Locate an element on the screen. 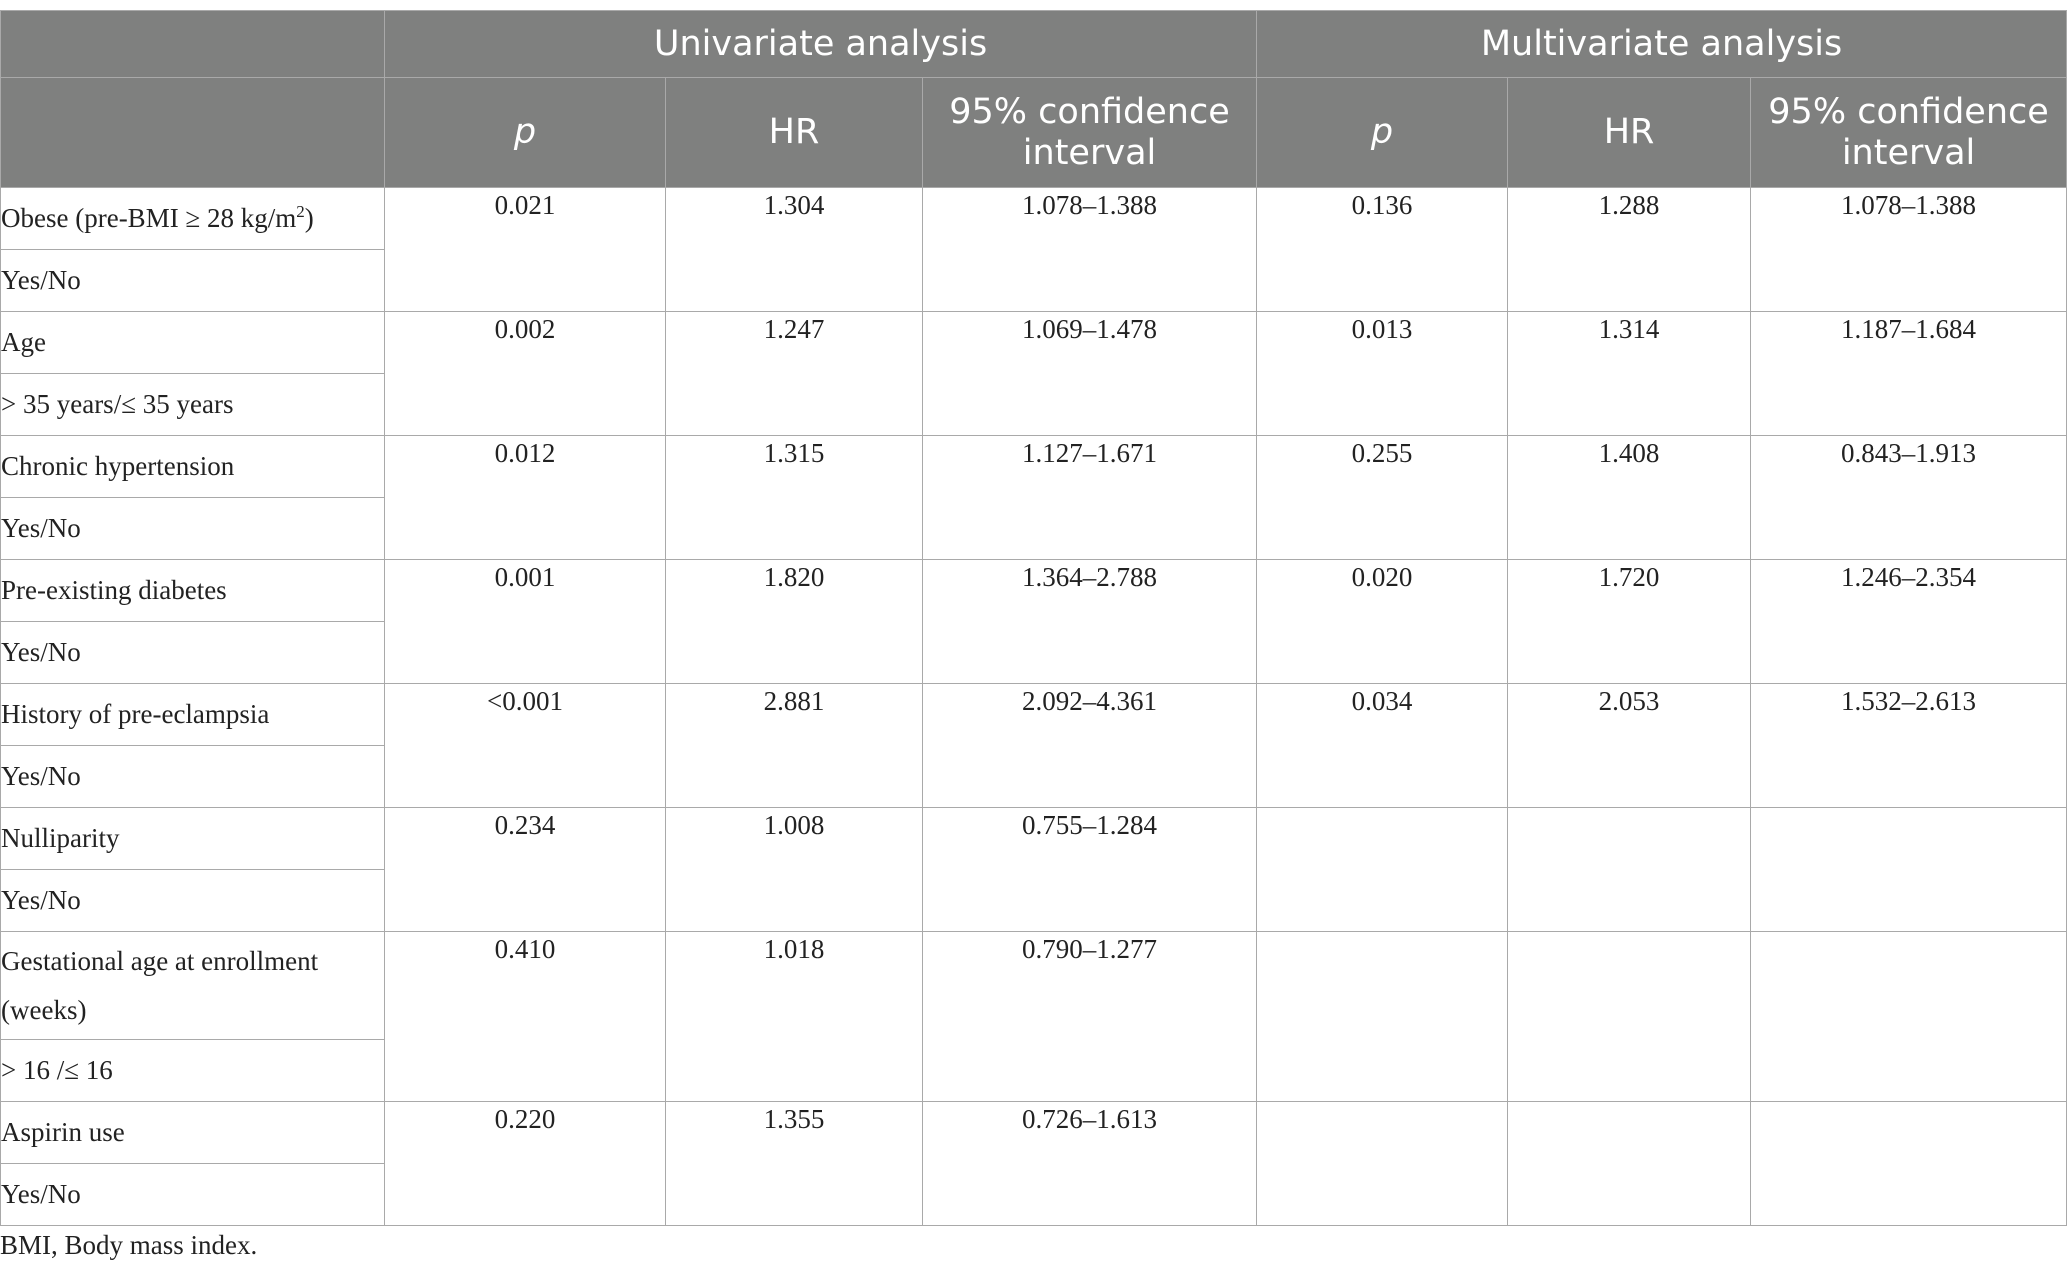 This screenshot has width=2068, height=1277. variable-name-cell: Chronic hypertension is located at coordinates (192, 466).